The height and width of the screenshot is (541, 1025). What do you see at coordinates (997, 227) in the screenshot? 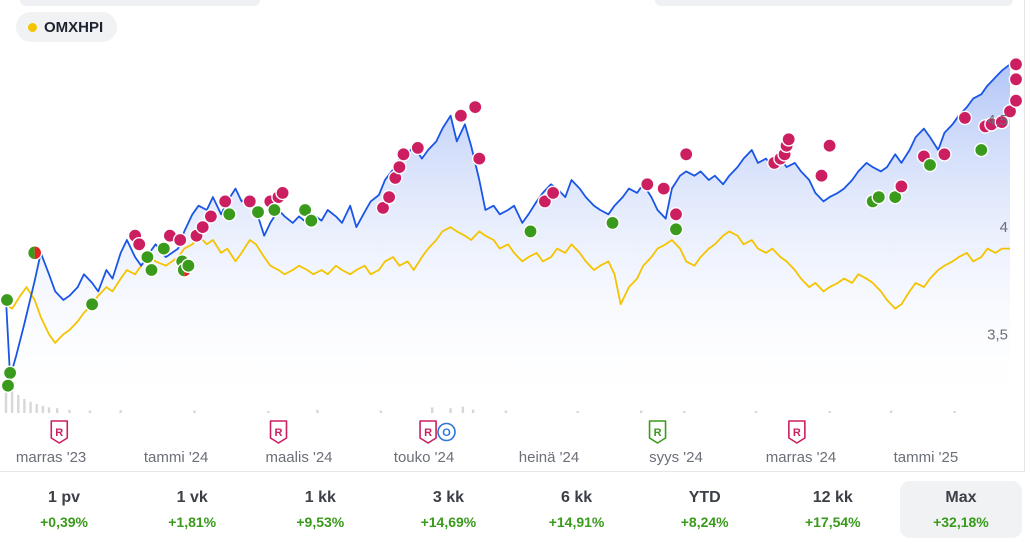
I see `y-axis-ticks: 4,5 4 3,5` at bounding box center [997, 227].